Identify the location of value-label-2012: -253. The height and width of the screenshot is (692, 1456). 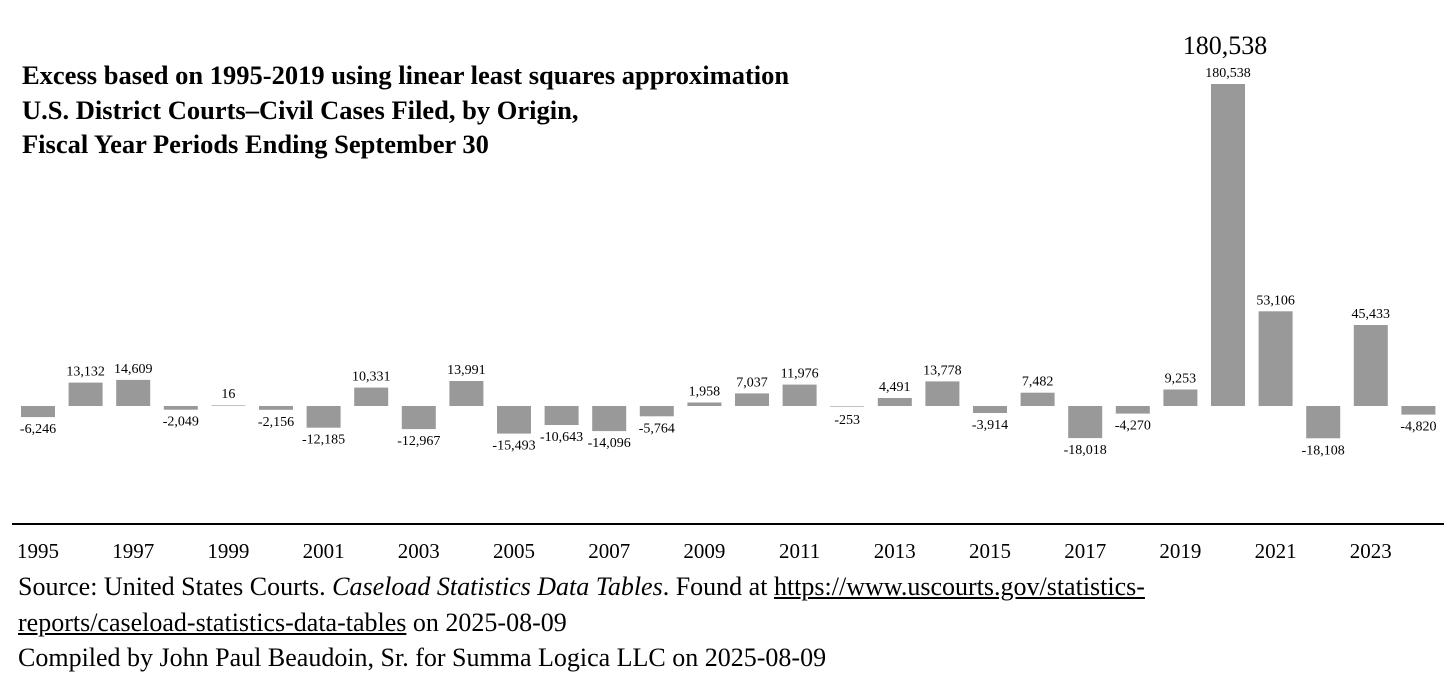
(847, 420).